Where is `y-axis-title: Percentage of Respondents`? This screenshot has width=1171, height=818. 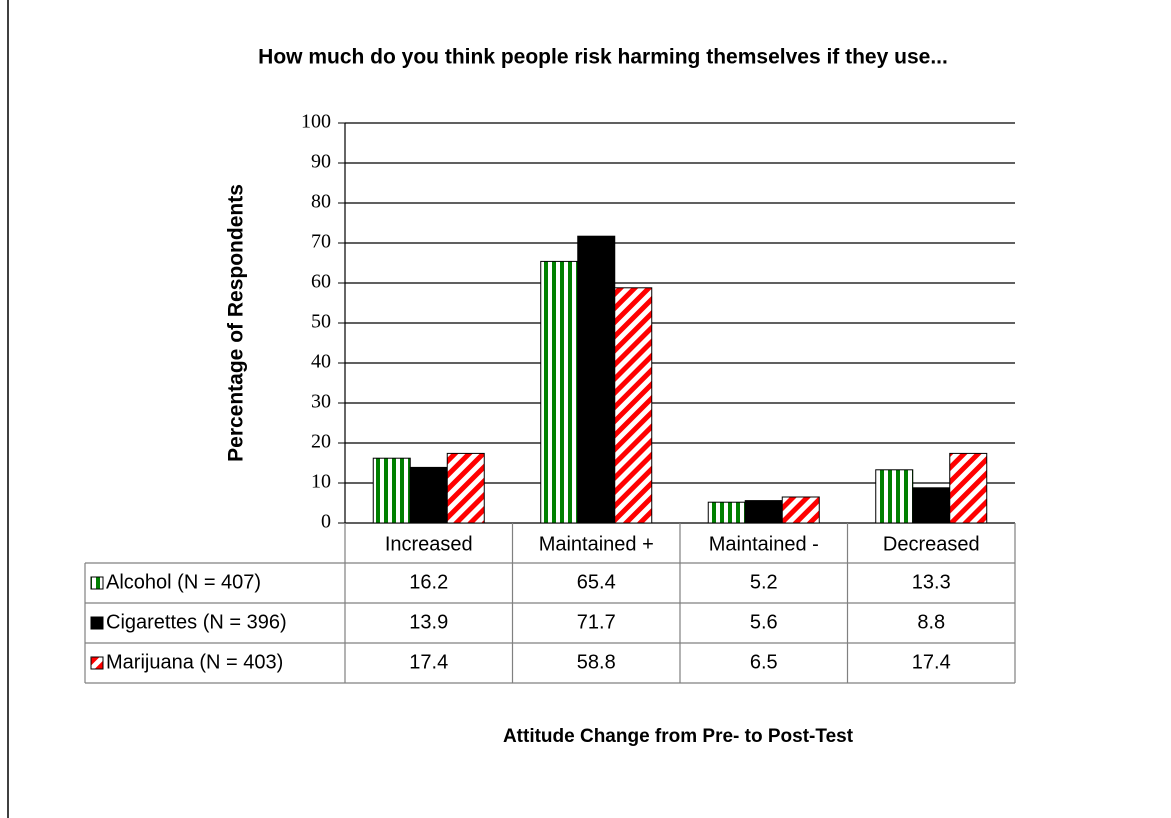 y-axis-title: Percentage of Respondents is located at coordinates (236, 323).